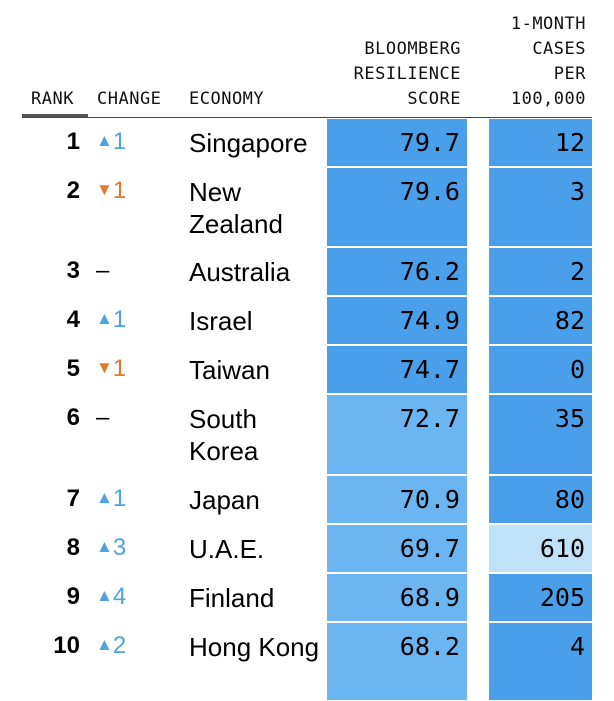 The height and width of the screenshot is (701, 614). I want to click on cases-cell: 0, so click(540, 369).